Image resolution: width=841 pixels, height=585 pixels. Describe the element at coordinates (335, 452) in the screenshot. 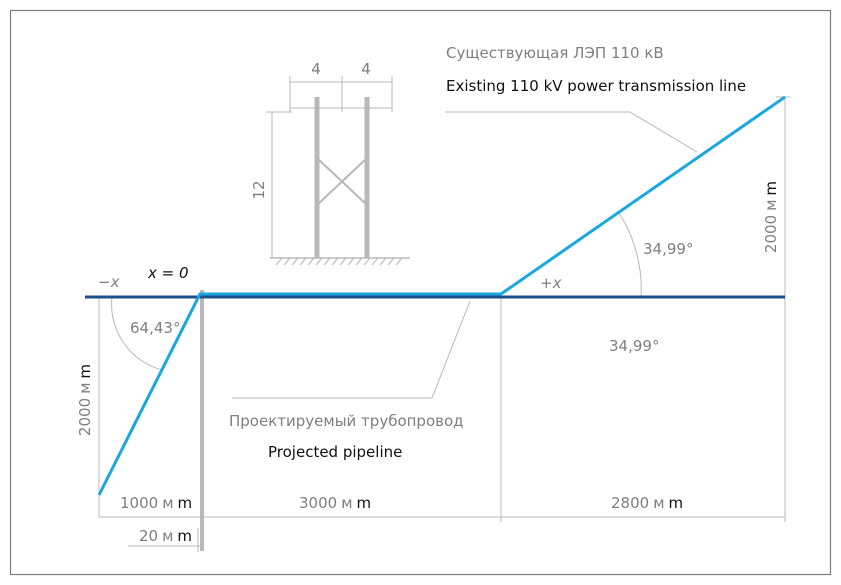

I see `pipeline-label-en: Projected pipeline` at that location.